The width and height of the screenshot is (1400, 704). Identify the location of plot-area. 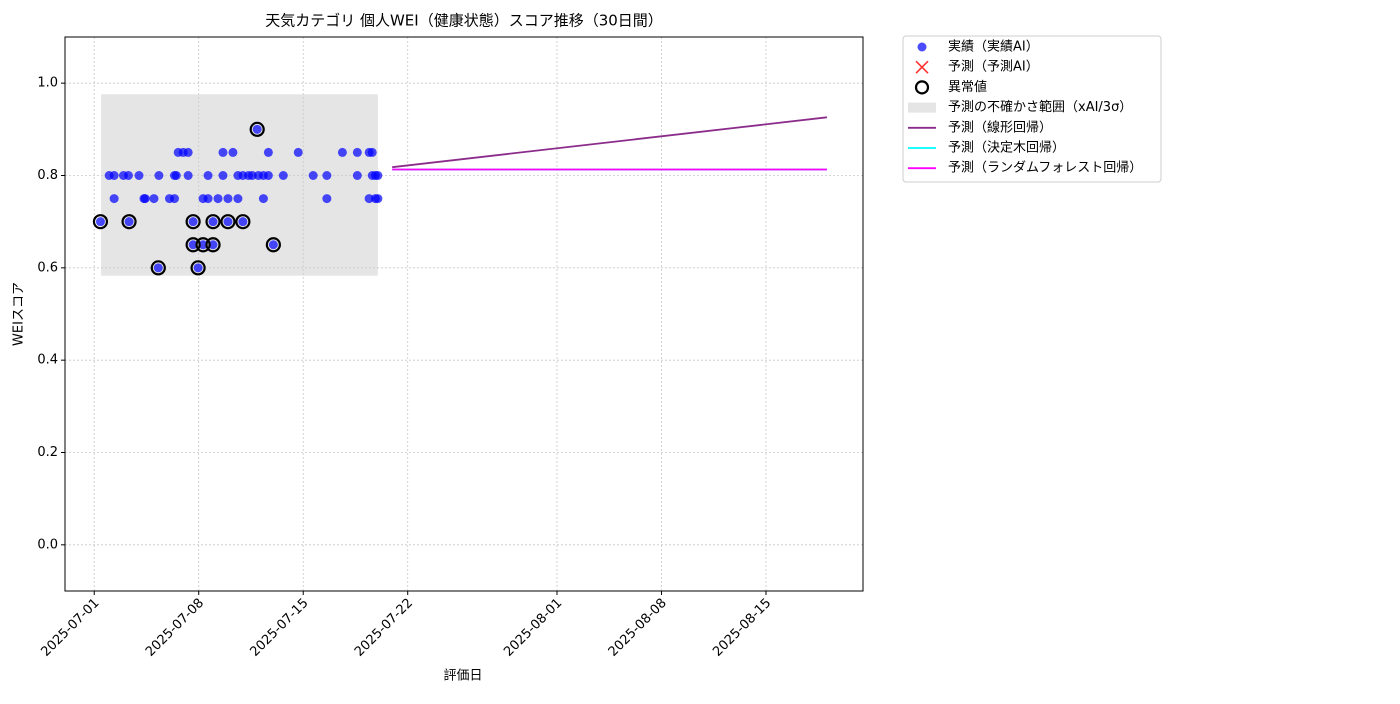
(460, 185).